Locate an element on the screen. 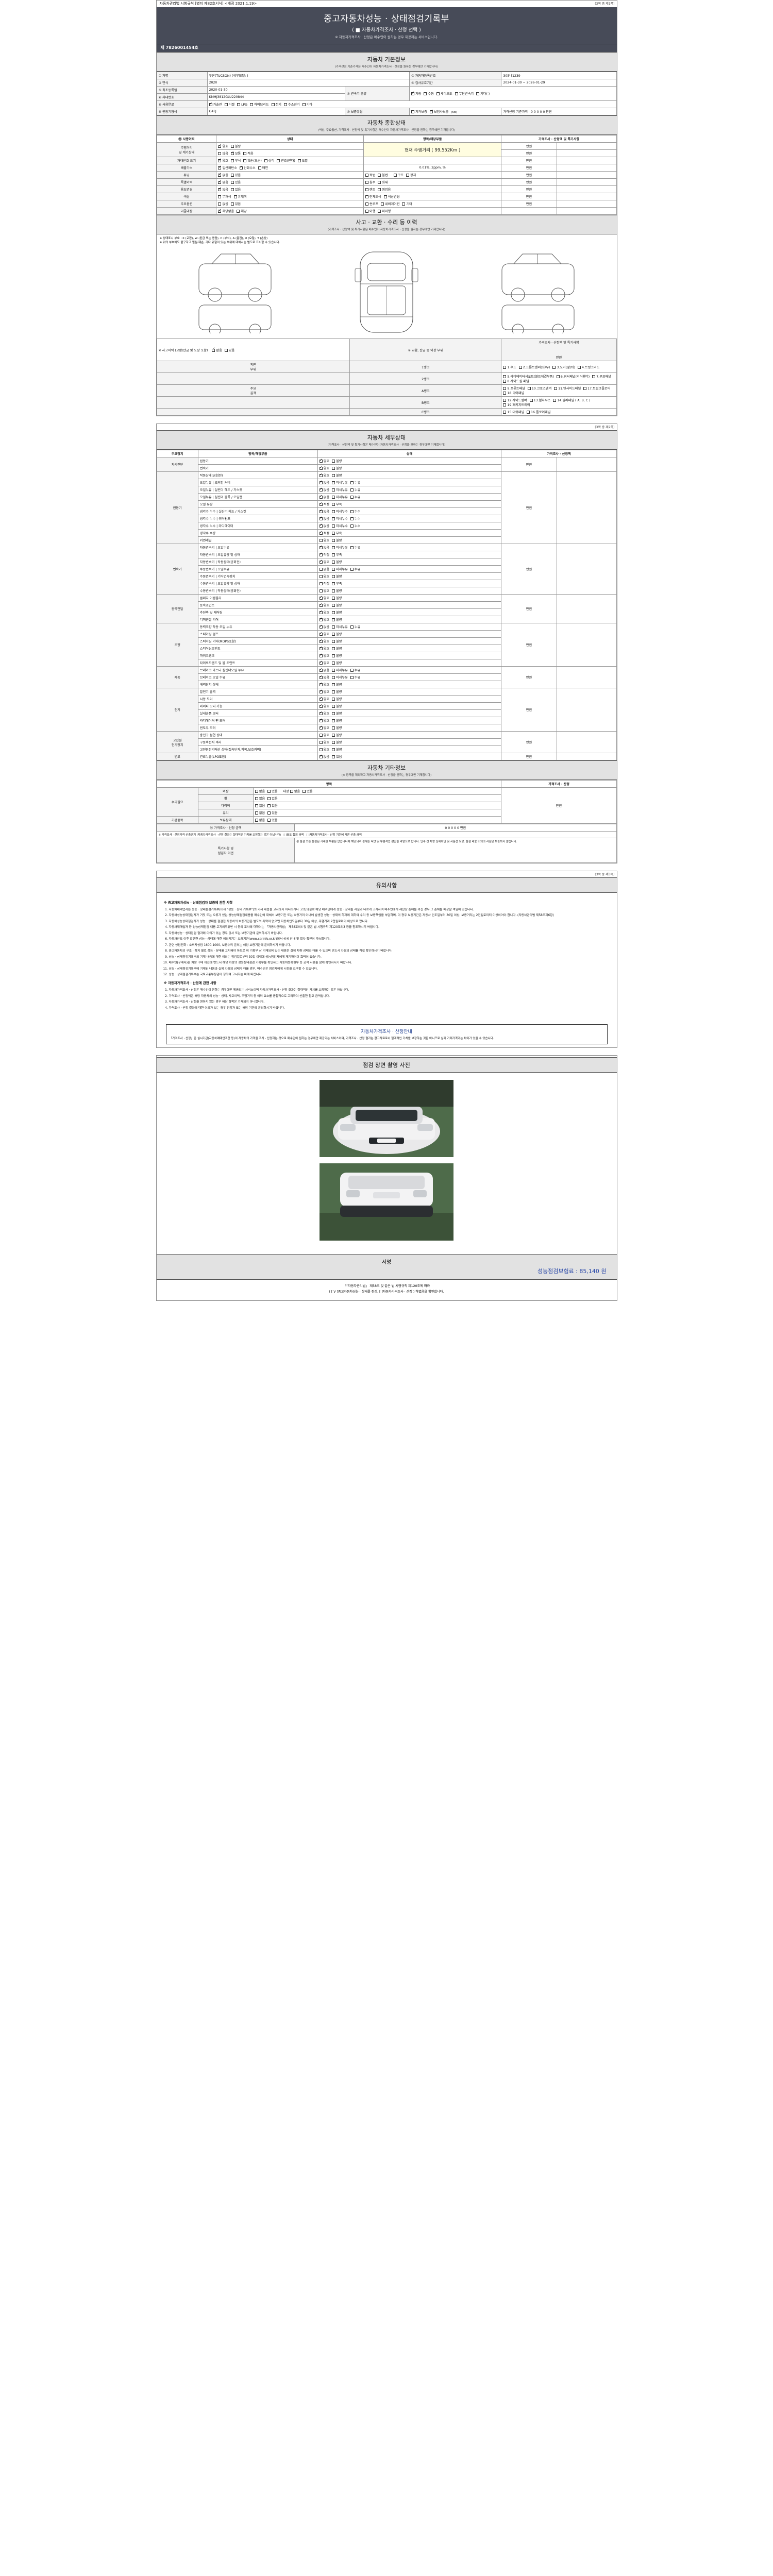  state-option: 불량 is located at coordinates (235, 146).